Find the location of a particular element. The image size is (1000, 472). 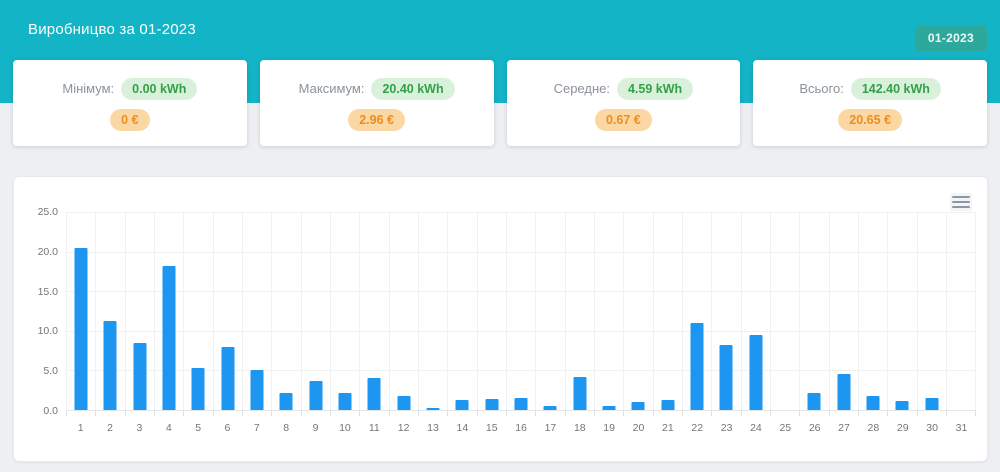

stat-card-average: Середне: 4.59 kWh 0.67 € is located at coordinates (623, 103).